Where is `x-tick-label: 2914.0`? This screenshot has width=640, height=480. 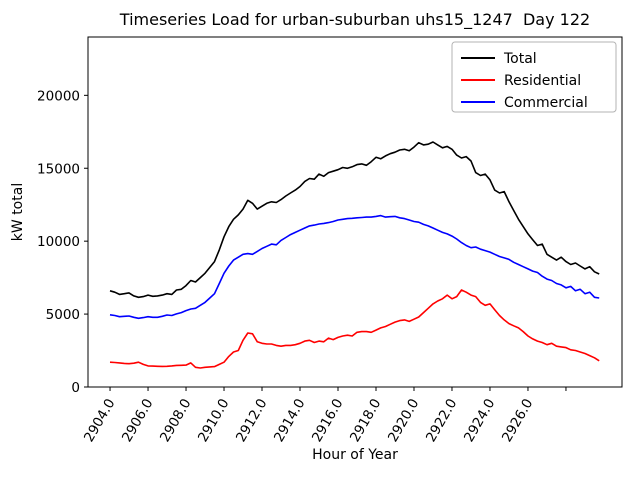
x-tick-label: 2914.0 is located at coordinates (289, 420).